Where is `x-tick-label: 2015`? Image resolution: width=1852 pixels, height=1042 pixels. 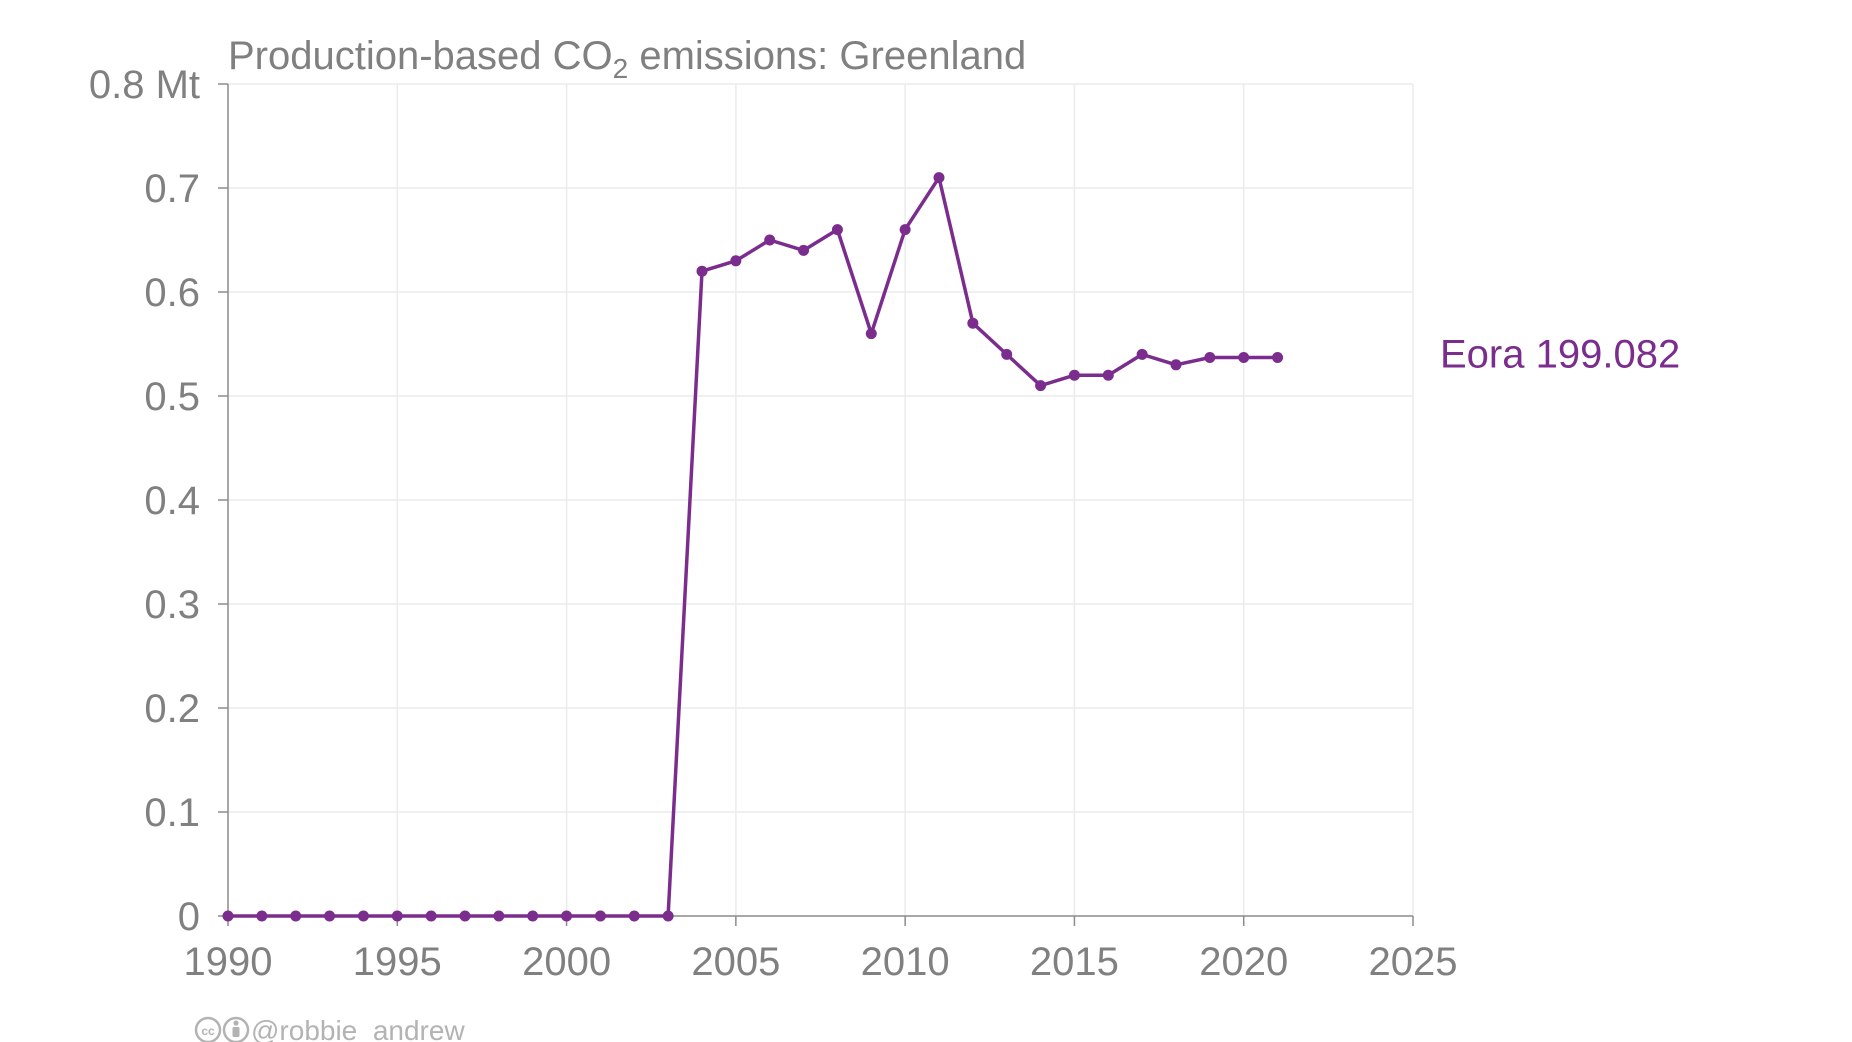 x-tick-label: 2015 is located at coordinates (1074, 962).